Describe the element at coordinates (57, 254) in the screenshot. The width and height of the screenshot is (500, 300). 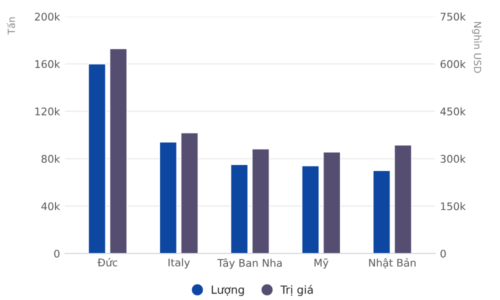
I see `y-tick-label: 0` at that location.